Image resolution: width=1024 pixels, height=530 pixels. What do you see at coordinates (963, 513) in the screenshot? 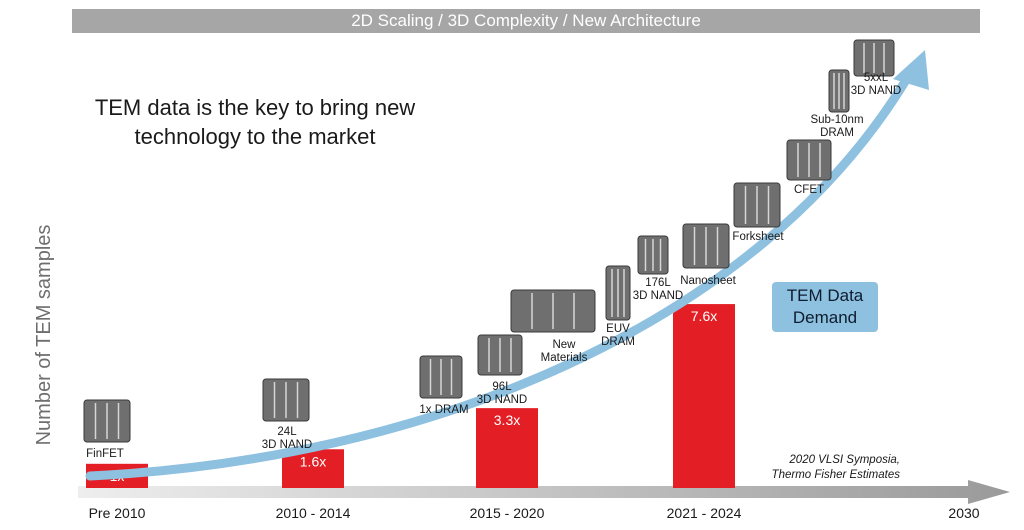
I see `x-axis-end-label: 2030` at bounding box center [963, 513].